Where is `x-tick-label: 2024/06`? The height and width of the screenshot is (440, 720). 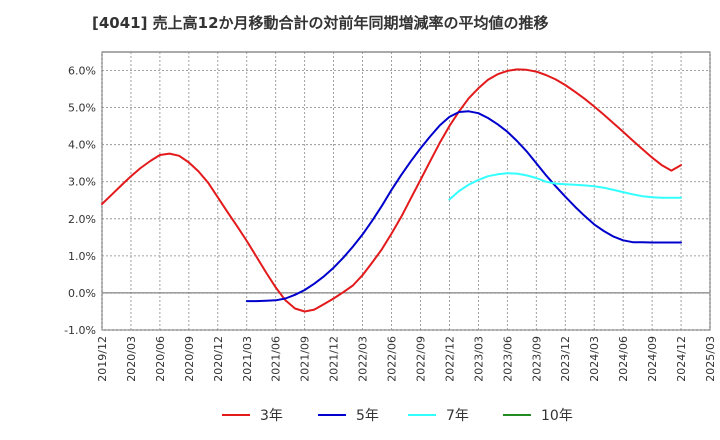
x-tick-label: 2024/06 is located at coordinates (623, 359).